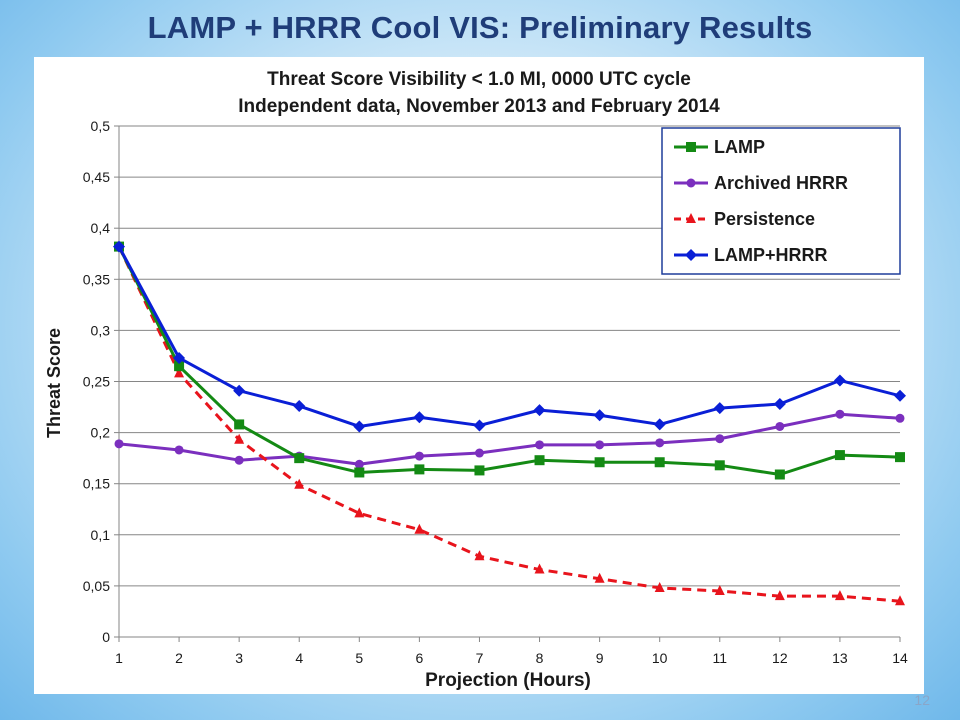 Image resolution: width=960 pixels, height=720 pixels. Describe the element at coordinates (239, 658) in the screenshot. I see `x-tick-label: 3` at that location.